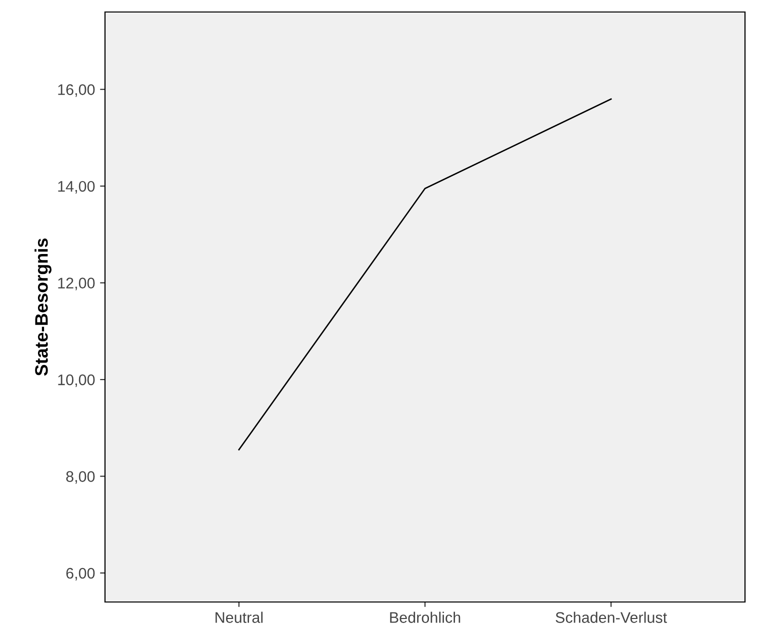  Describe the element at coordinates (43, 307) in the screenshot. I see `y-axis-title: State-Besorgnis` at that location.